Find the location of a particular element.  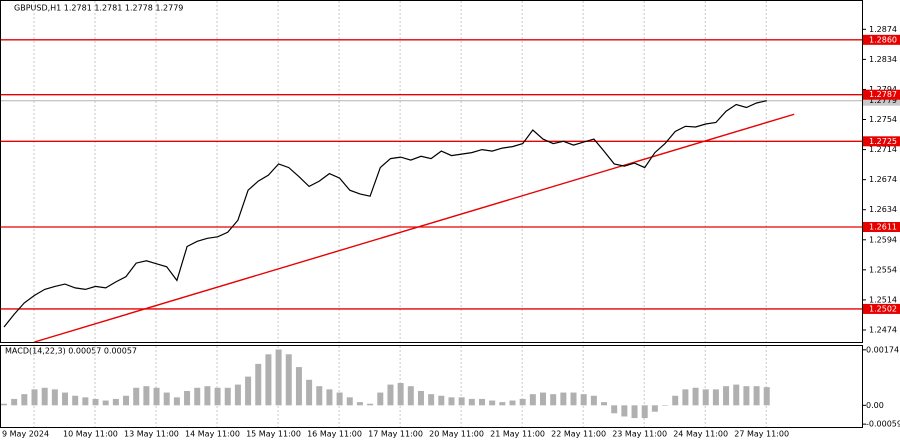

y-tick-label: 1.2514 is located at coordinates (883, 299).